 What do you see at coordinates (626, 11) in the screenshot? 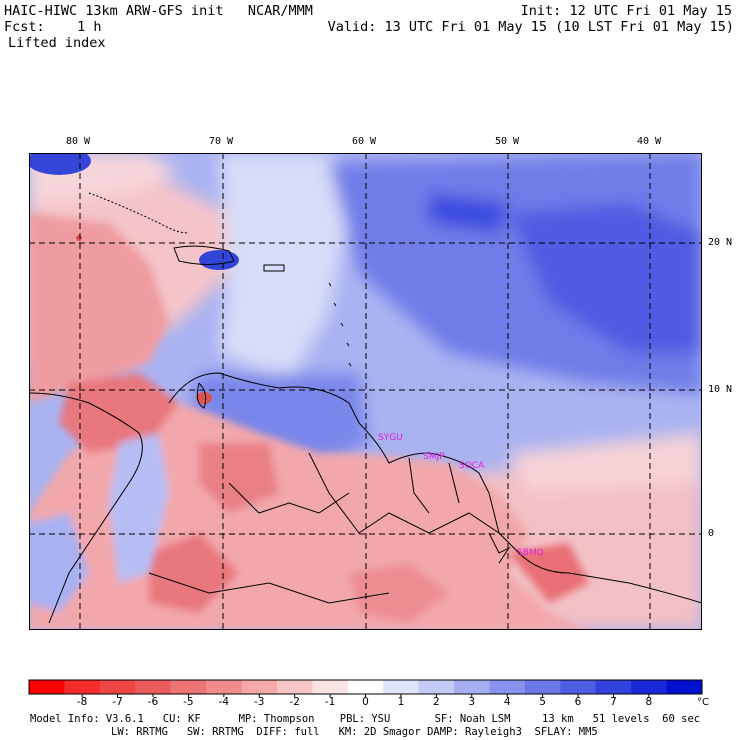
I see `init-time: Init: 12 UTC Fri 01 May 15` at bounding box center [626, 11].